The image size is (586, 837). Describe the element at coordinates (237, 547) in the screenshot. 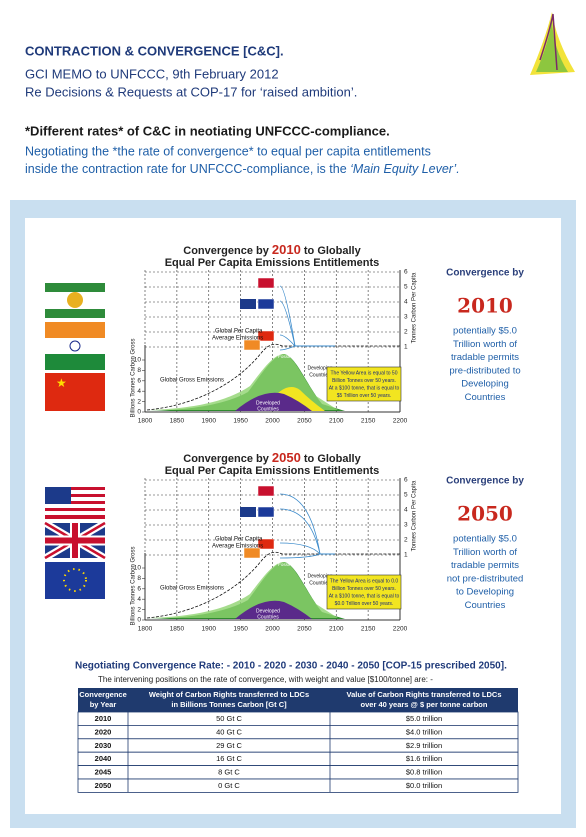

I see `annotation: Average Emissions` at that location.